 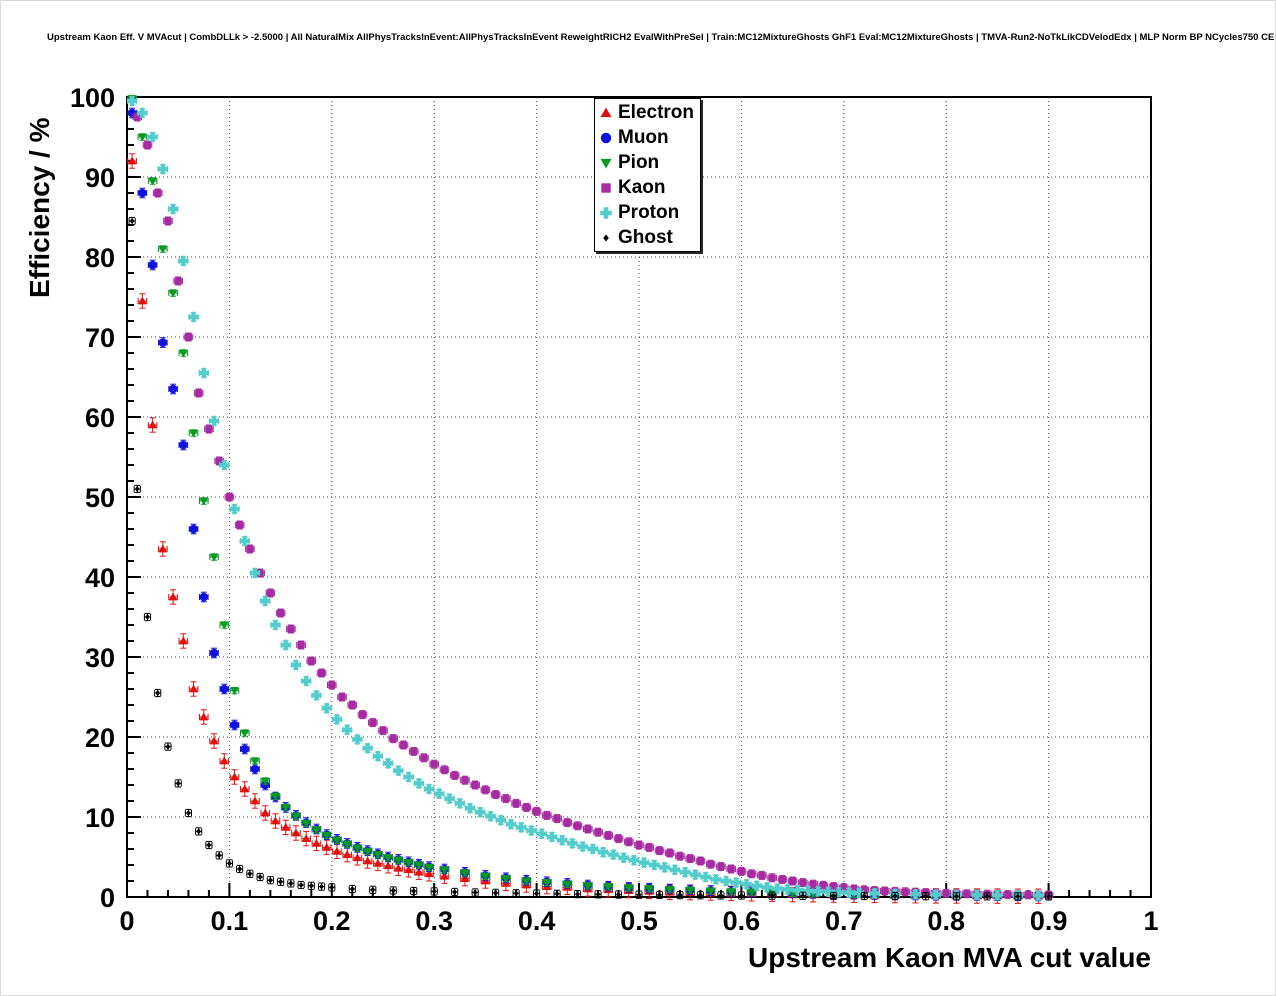 What do you see at coordinates (606, 212) in the screenshot?
I see `proton-marker-icon` at bounding box center [606, 212].